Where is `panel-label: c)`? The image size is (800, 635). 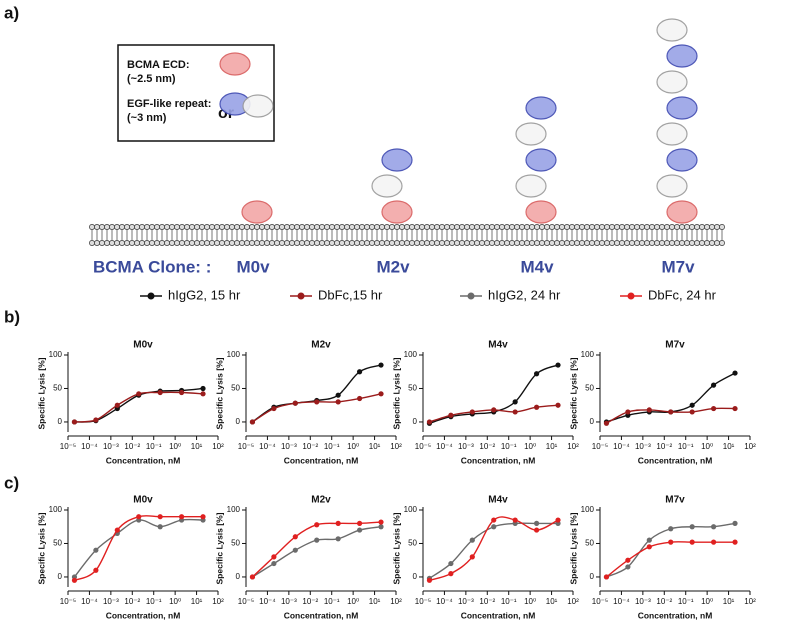 panel-label: c) is located at coordinates (11, 482).